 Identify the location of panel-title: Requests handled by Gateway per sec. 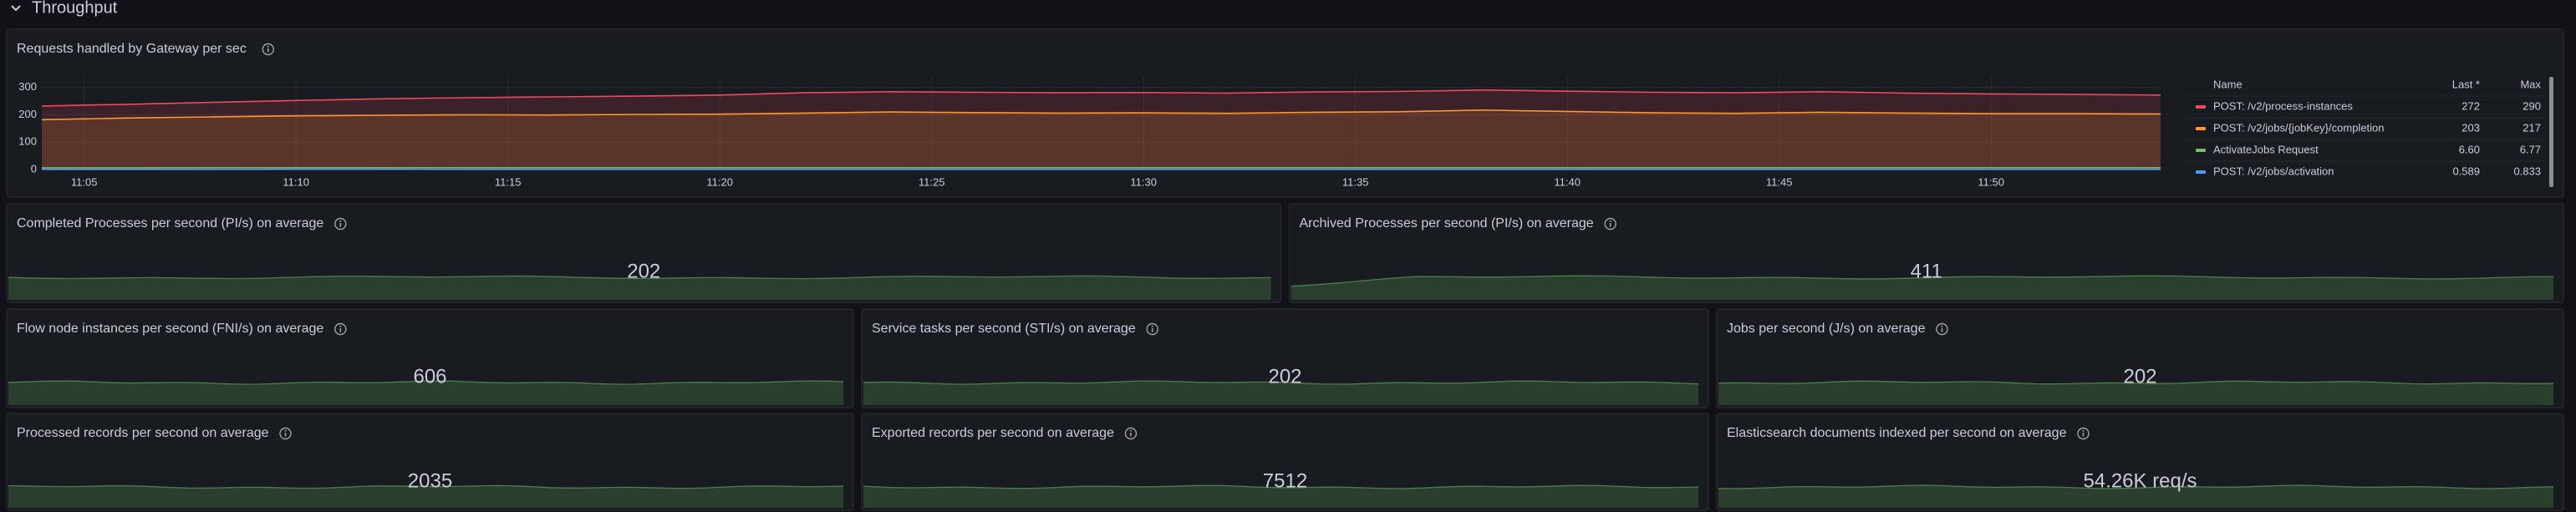
(132, 49).